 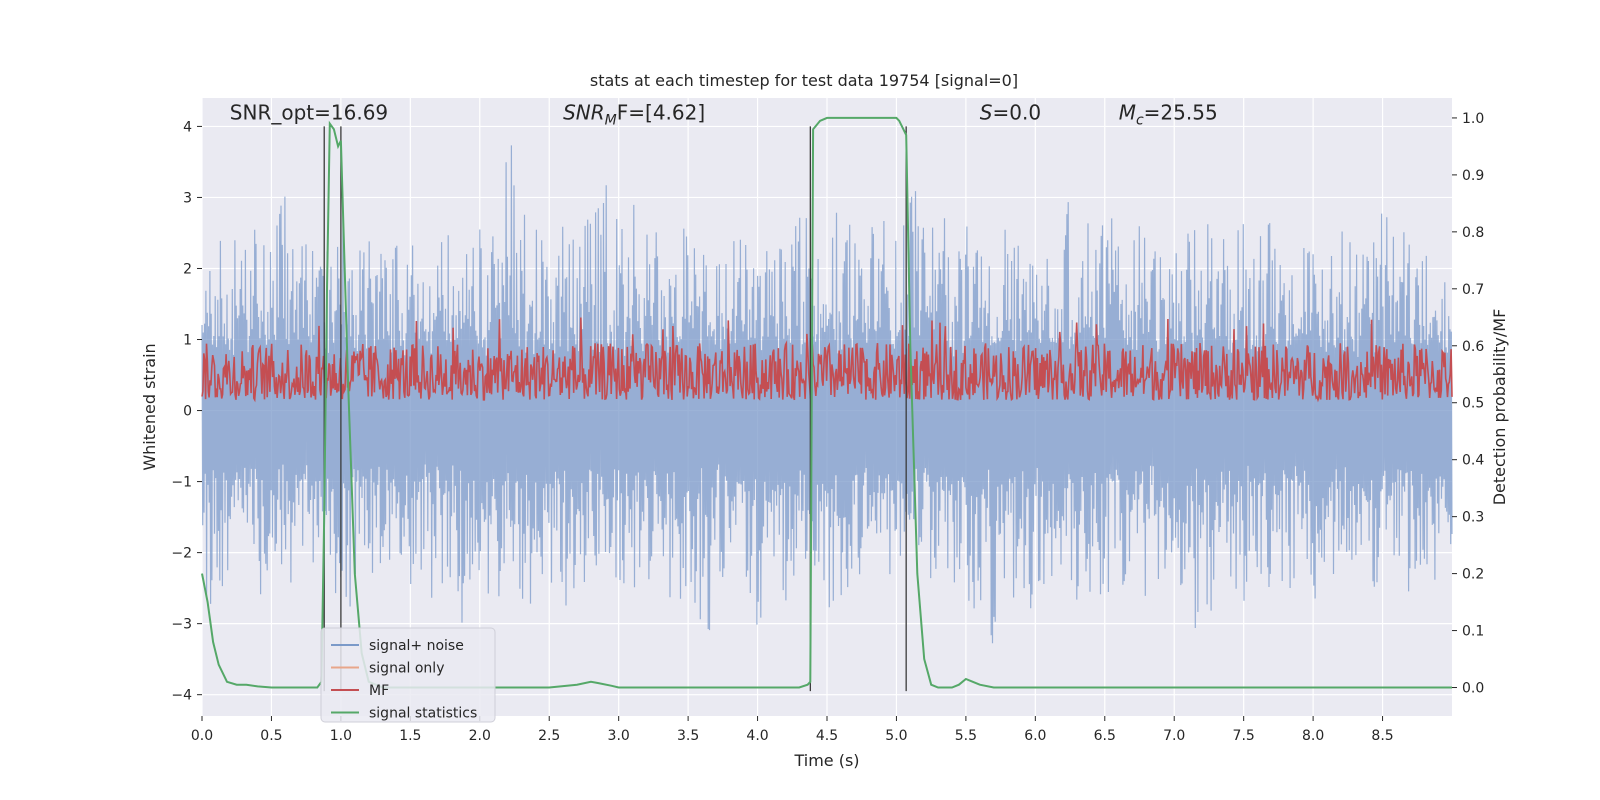 What do you see at coordinates (406, 669) in the screenshot?
I see `legend-label-1: signal only` at bounding box center [406, 669].